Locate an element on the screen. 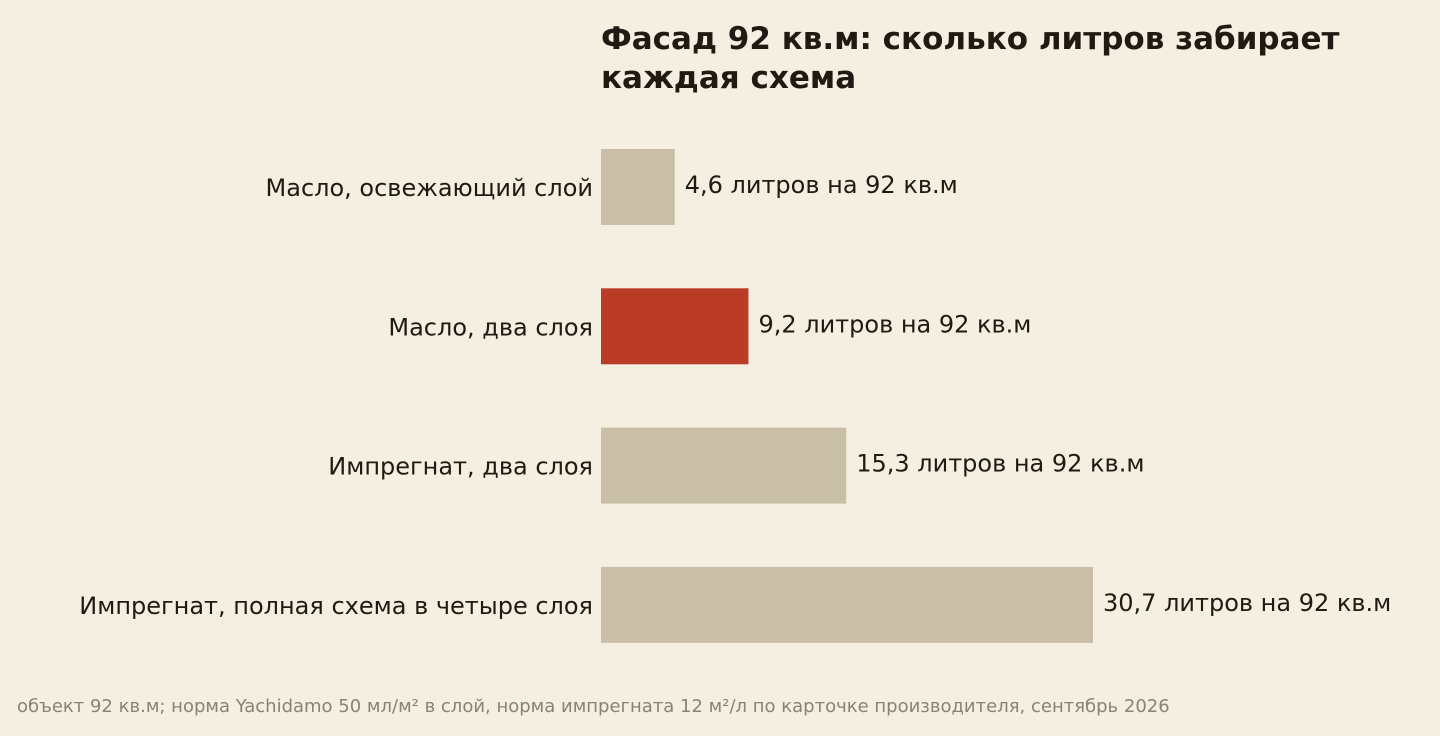  value-label-2: 9,2 литров на 92 кв.м is located at coordinates (894, 324).